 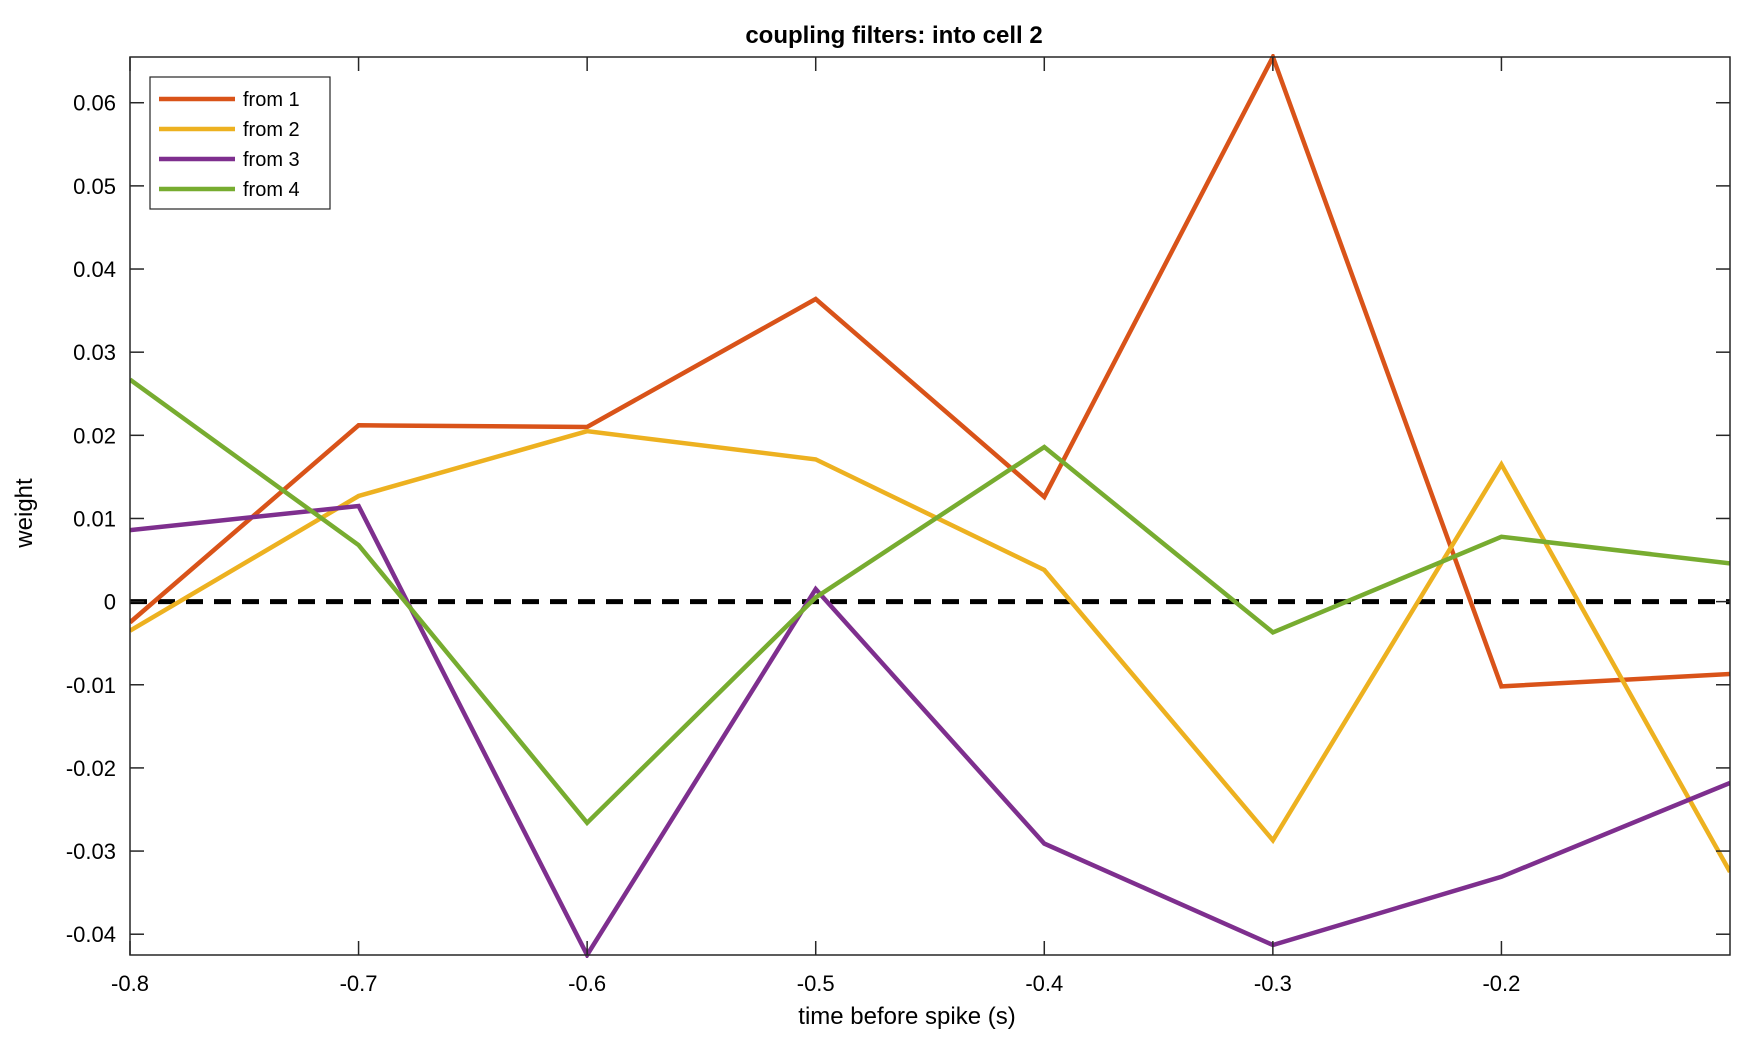 What do you see at coordinates (94, 103) in the screenshot?
I see `y-tick-label: 0.06` at bounding box center [94, 103].